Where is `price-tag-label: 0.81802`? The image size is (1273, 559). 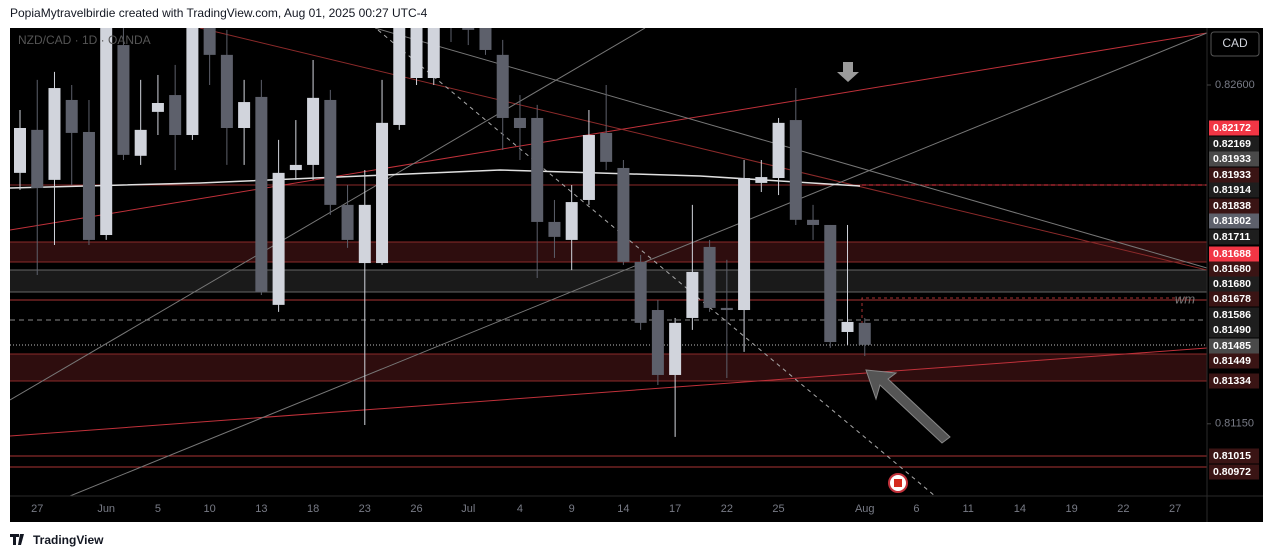
price-tag-label: 0.81802 is located at coordinates (1232, 221).